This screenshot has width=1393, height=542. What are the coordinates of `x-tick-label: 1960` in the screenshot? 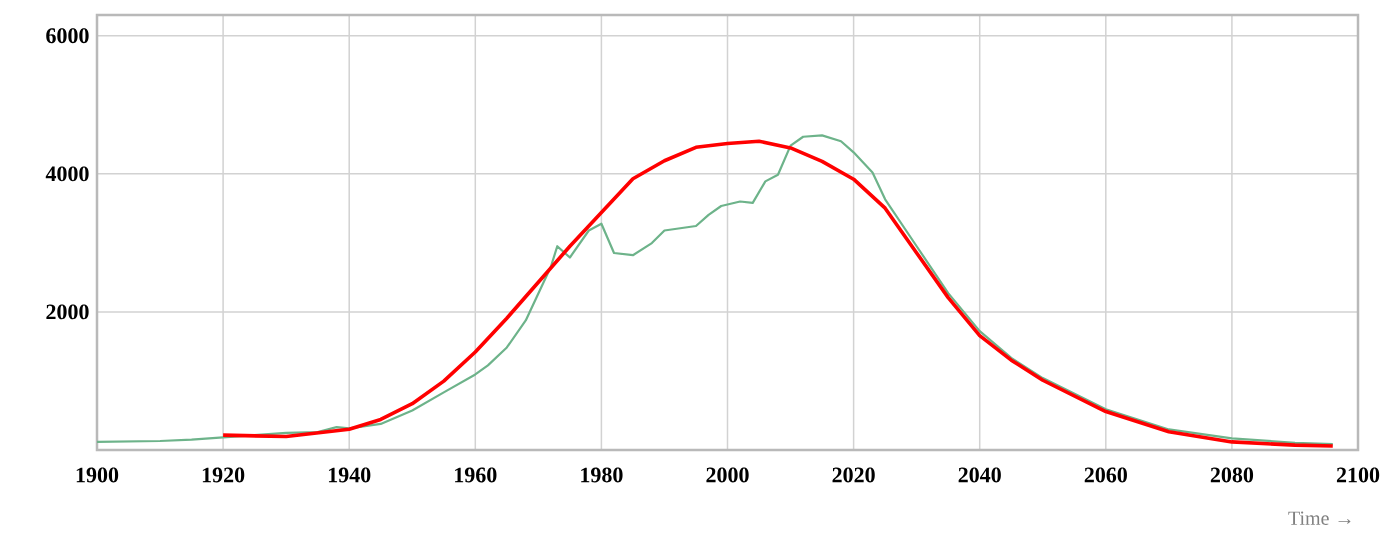 It's located at (476, 475).